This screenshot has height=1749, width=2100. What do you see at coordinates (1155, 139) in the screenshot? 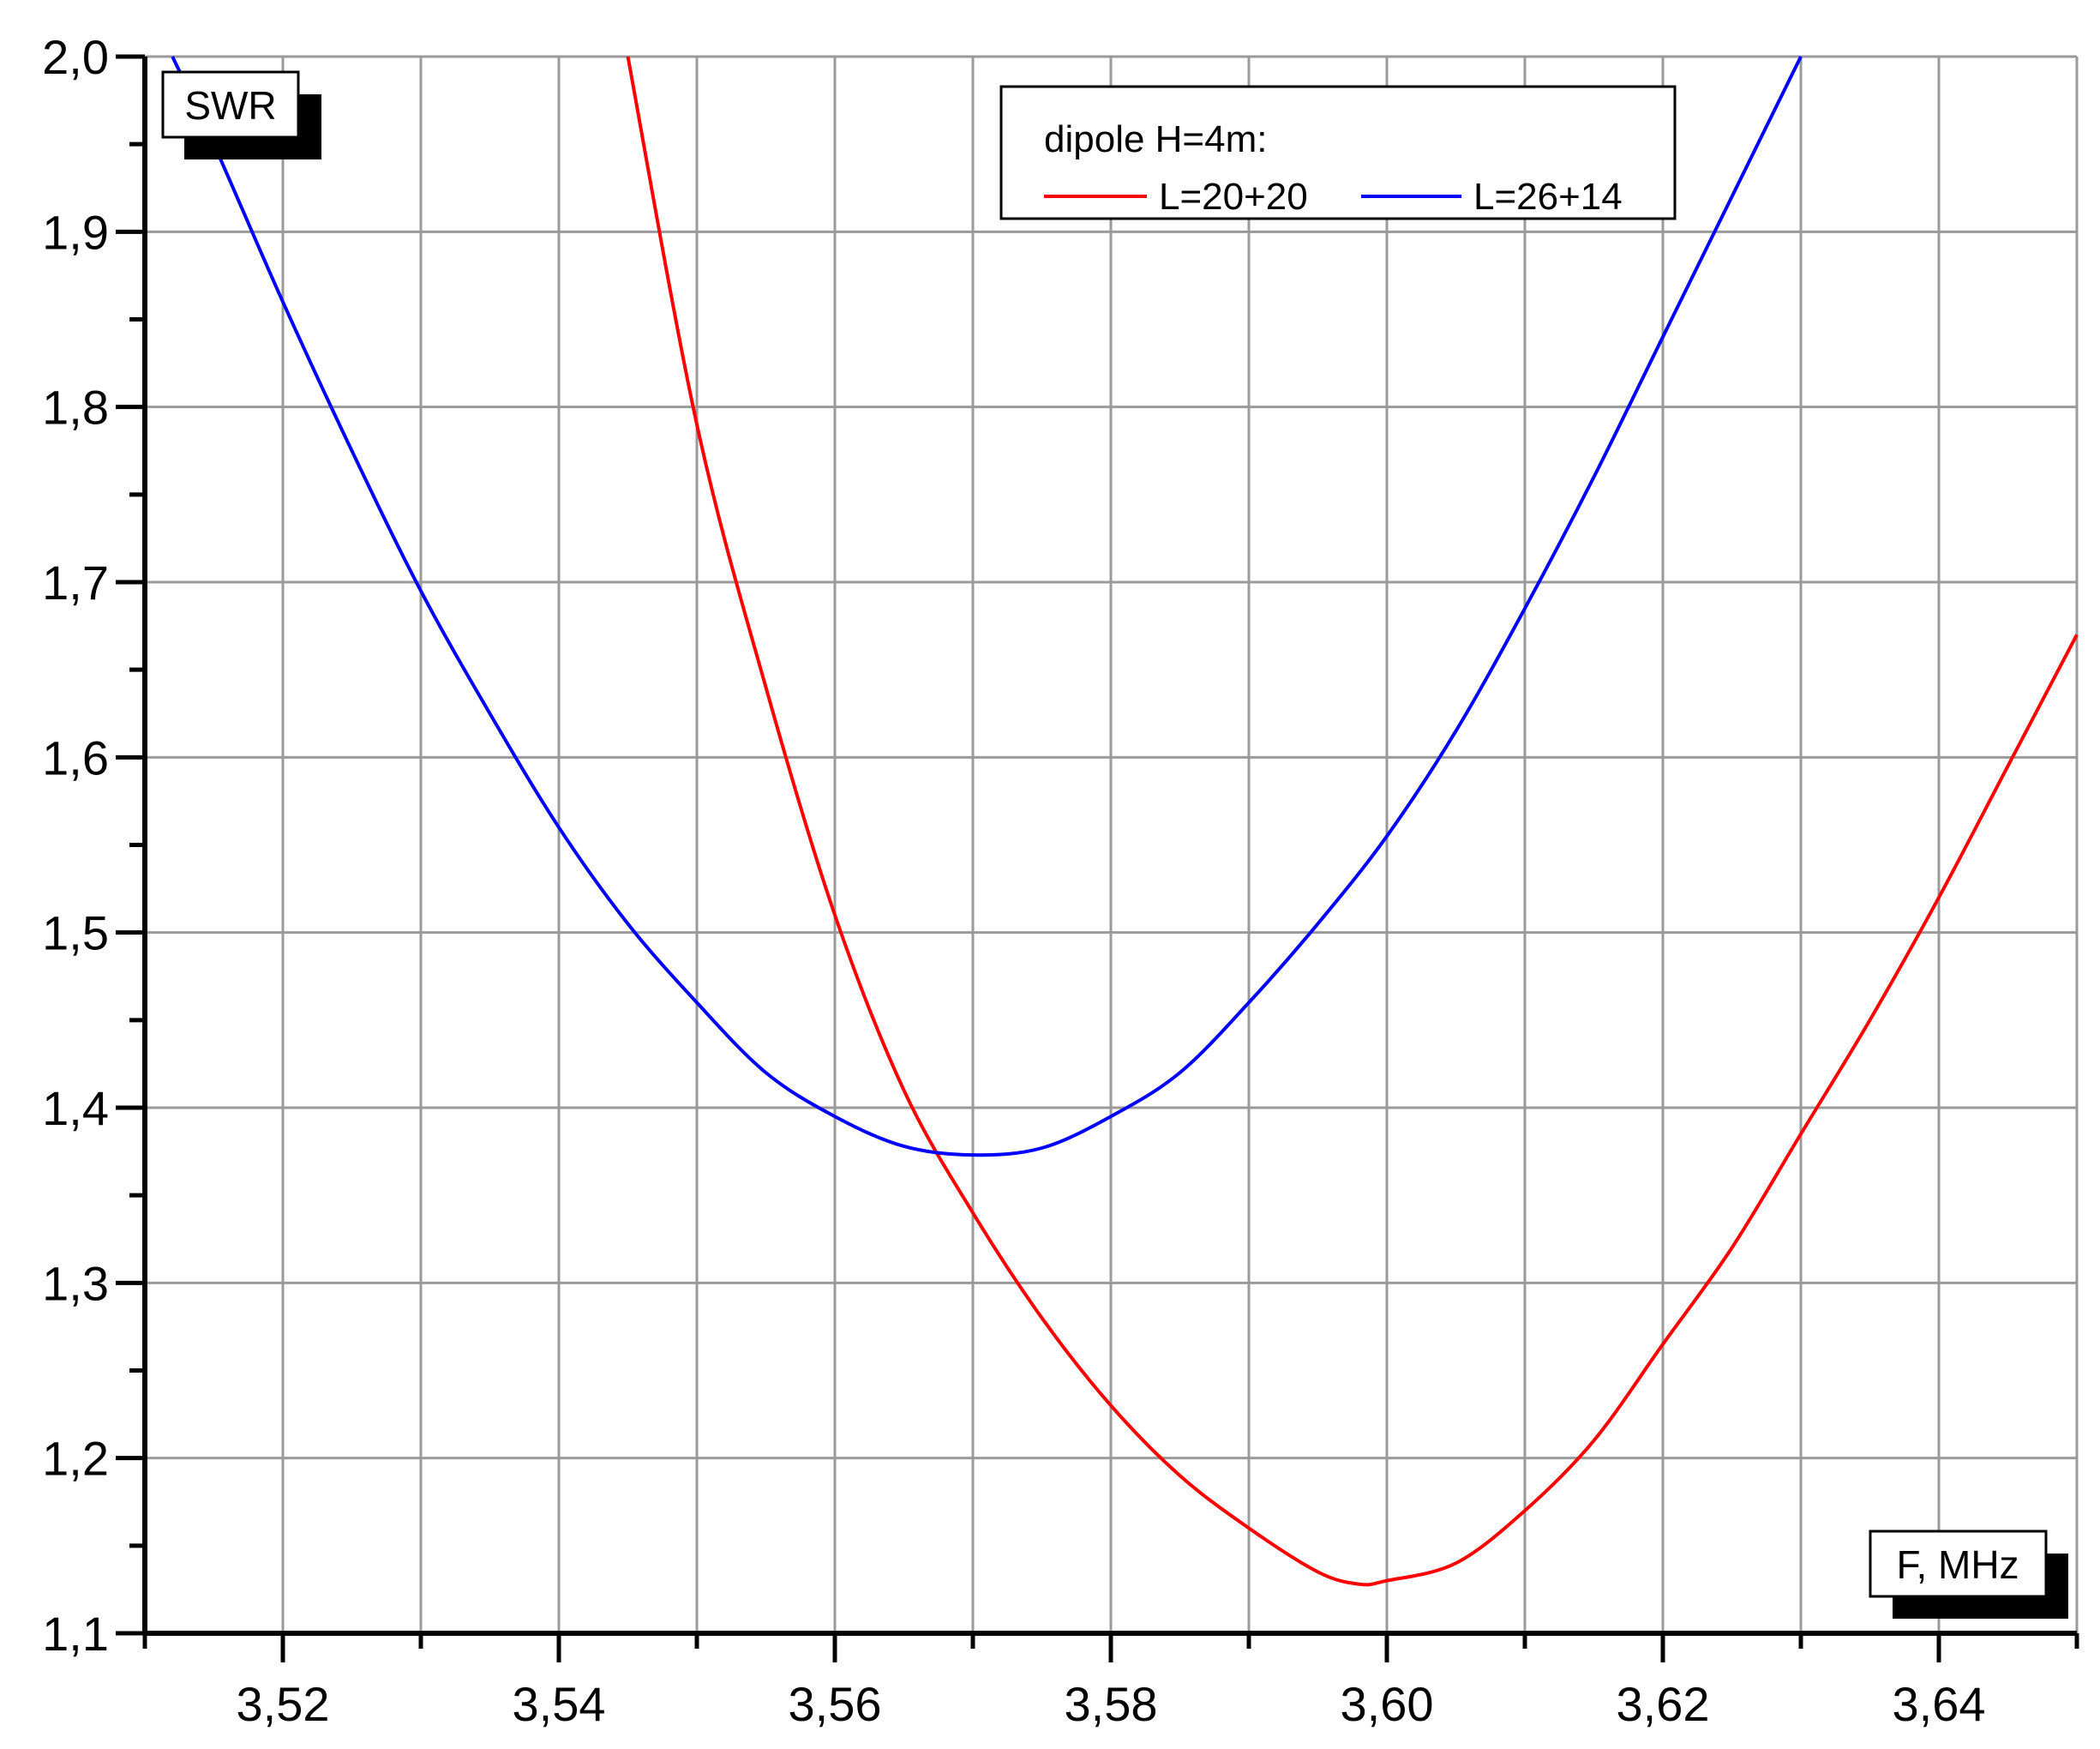
I see `legend-title: dipole H=4m:` at bounding box center [1155, 139].